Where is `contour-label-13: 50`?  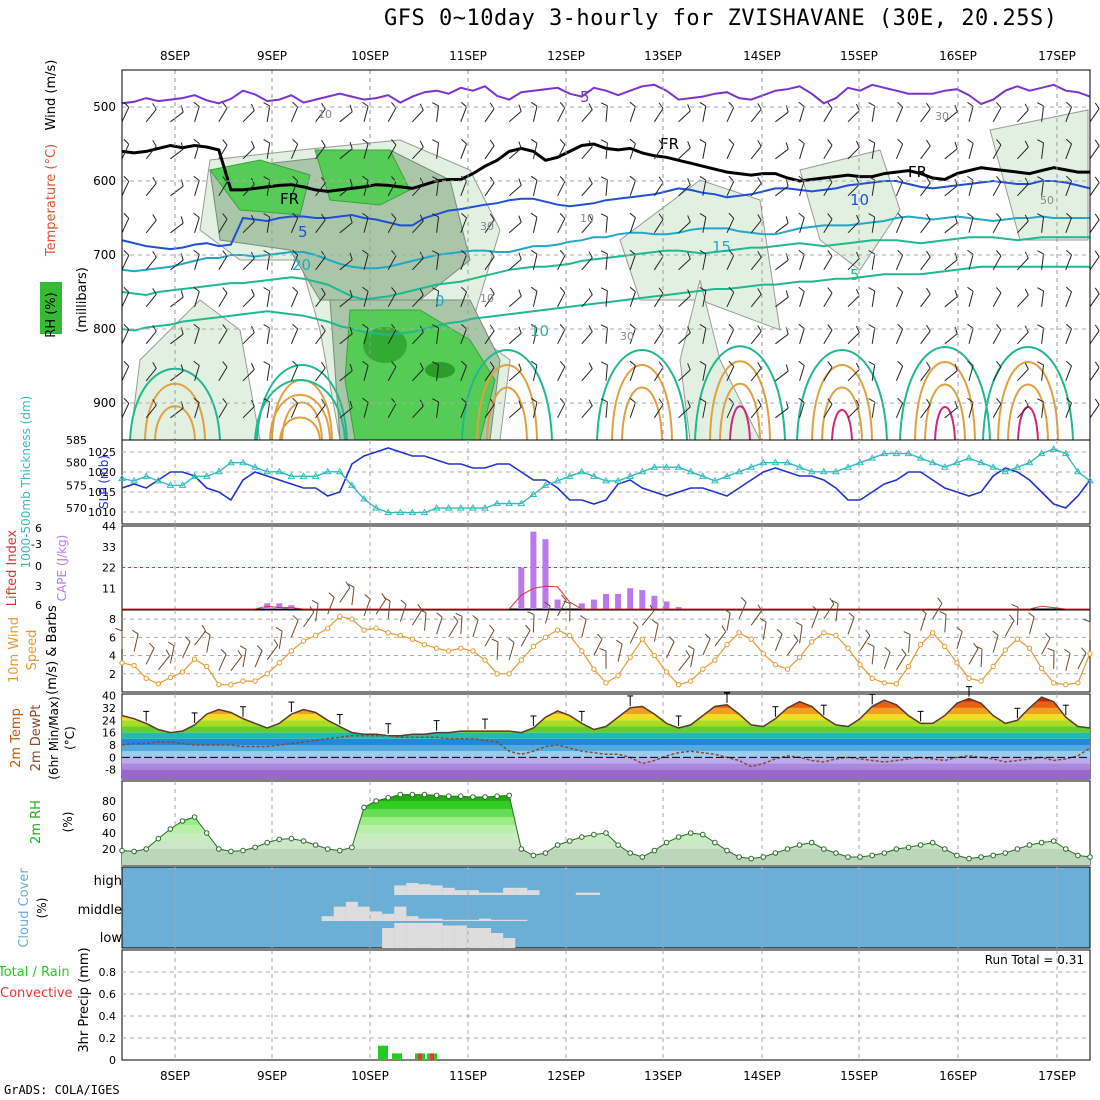 contour-label-13: 50 is located at coordinates (1047, 200).